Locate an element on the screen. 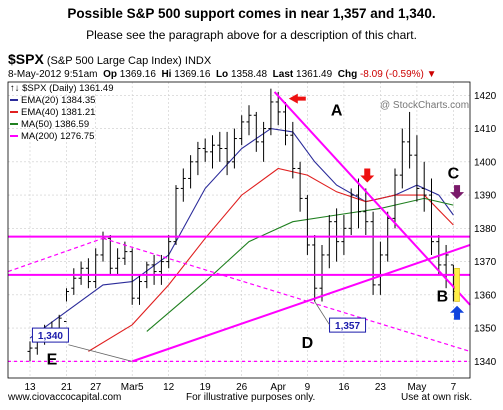 This screenshot has width=503, height=410. quote-date: 8-May-2012 9:51am is located at coordinates (53, 74).